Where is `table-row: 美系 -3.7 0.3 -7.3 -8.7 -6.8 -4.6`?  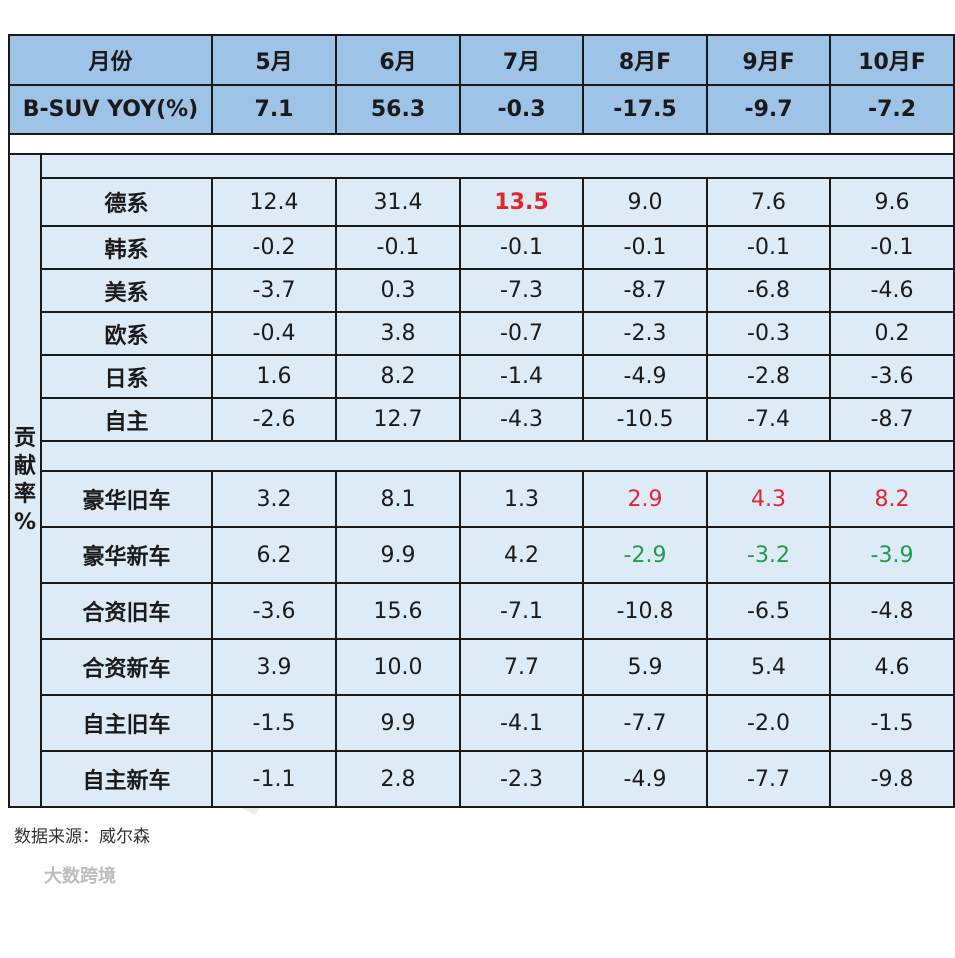
table-row: 美系 -3.7 0.3 -7.3 -8.7 -6.8 -4.6 is located at coordinates (482, 290).